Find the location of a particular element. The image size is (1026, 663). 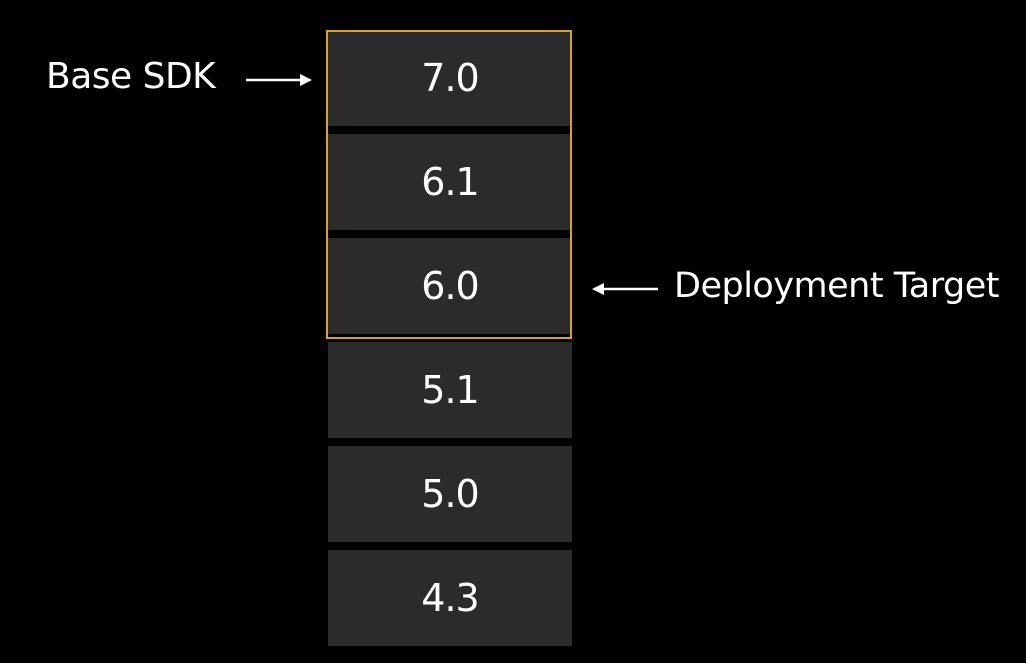

base-sdk-arrow-icon is located at coordinates (279, 80).